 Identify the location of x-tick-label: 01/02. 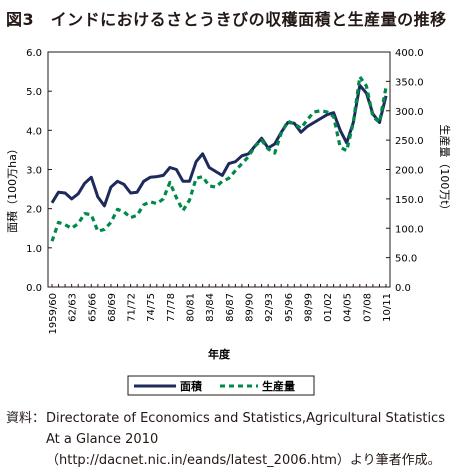
(328, 307).